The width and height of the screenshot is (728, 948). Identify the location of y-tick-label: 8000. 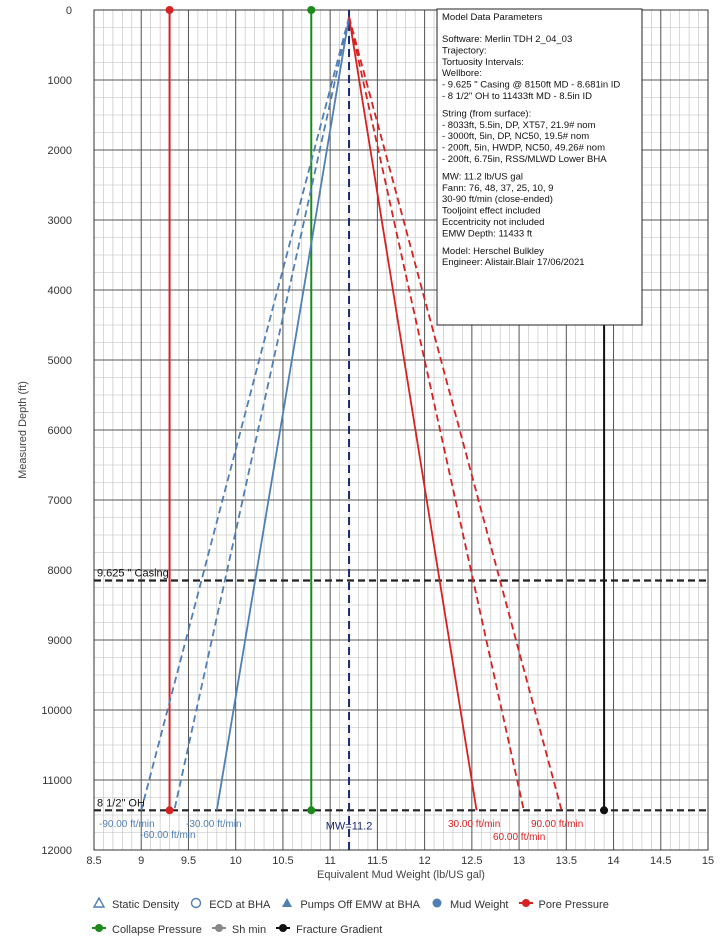
(60, 571).